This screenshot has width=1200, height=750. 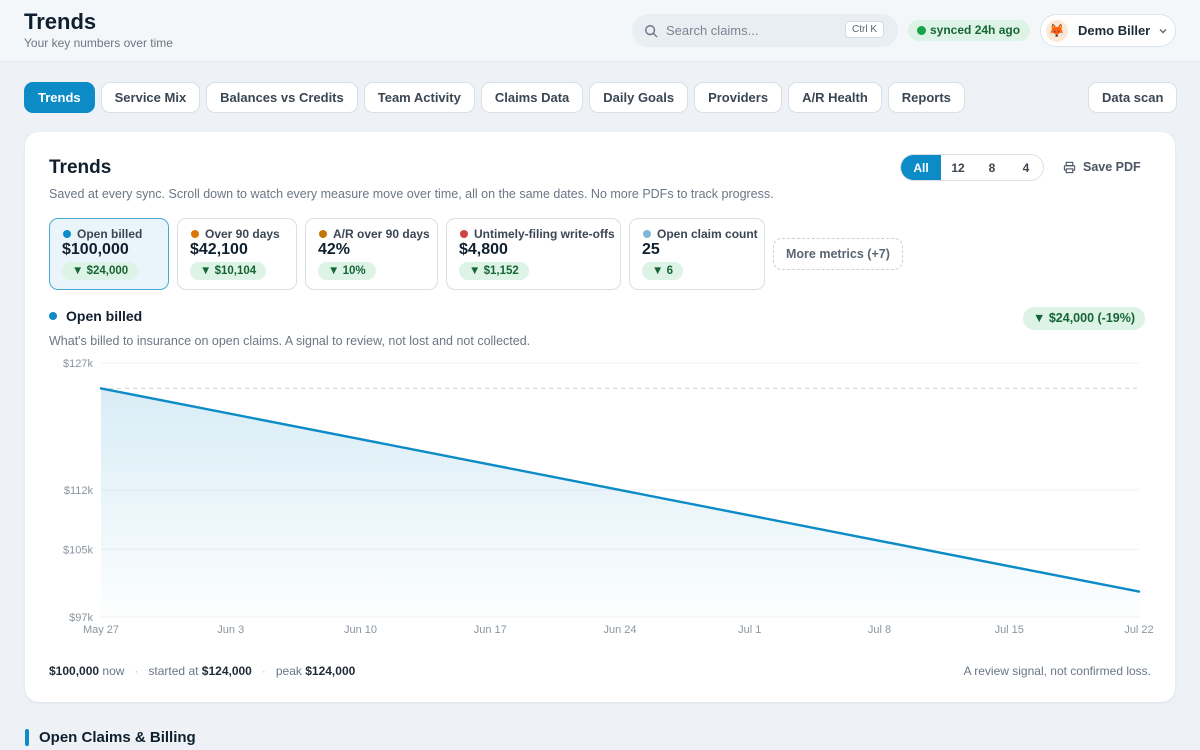 I want to click on save-pdf-label: Save PDF, so click(x=1112, y=167).